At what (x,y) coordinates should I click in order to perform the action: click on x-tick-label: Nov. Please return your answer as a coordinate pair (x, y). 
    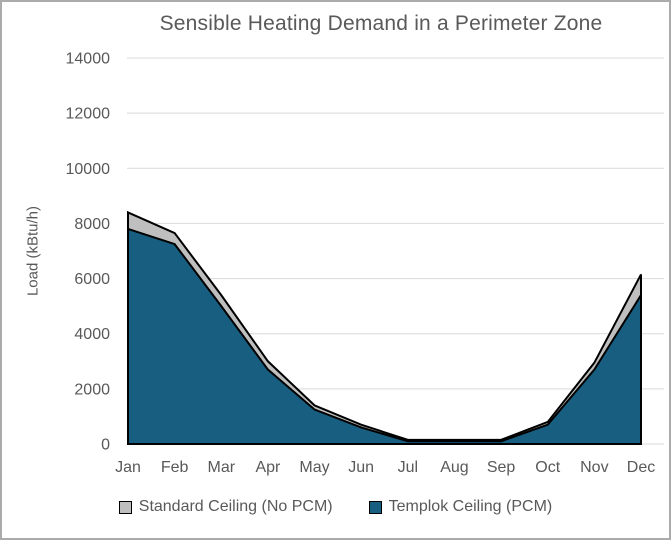
    Looking at the image, I should click on (594, 467).